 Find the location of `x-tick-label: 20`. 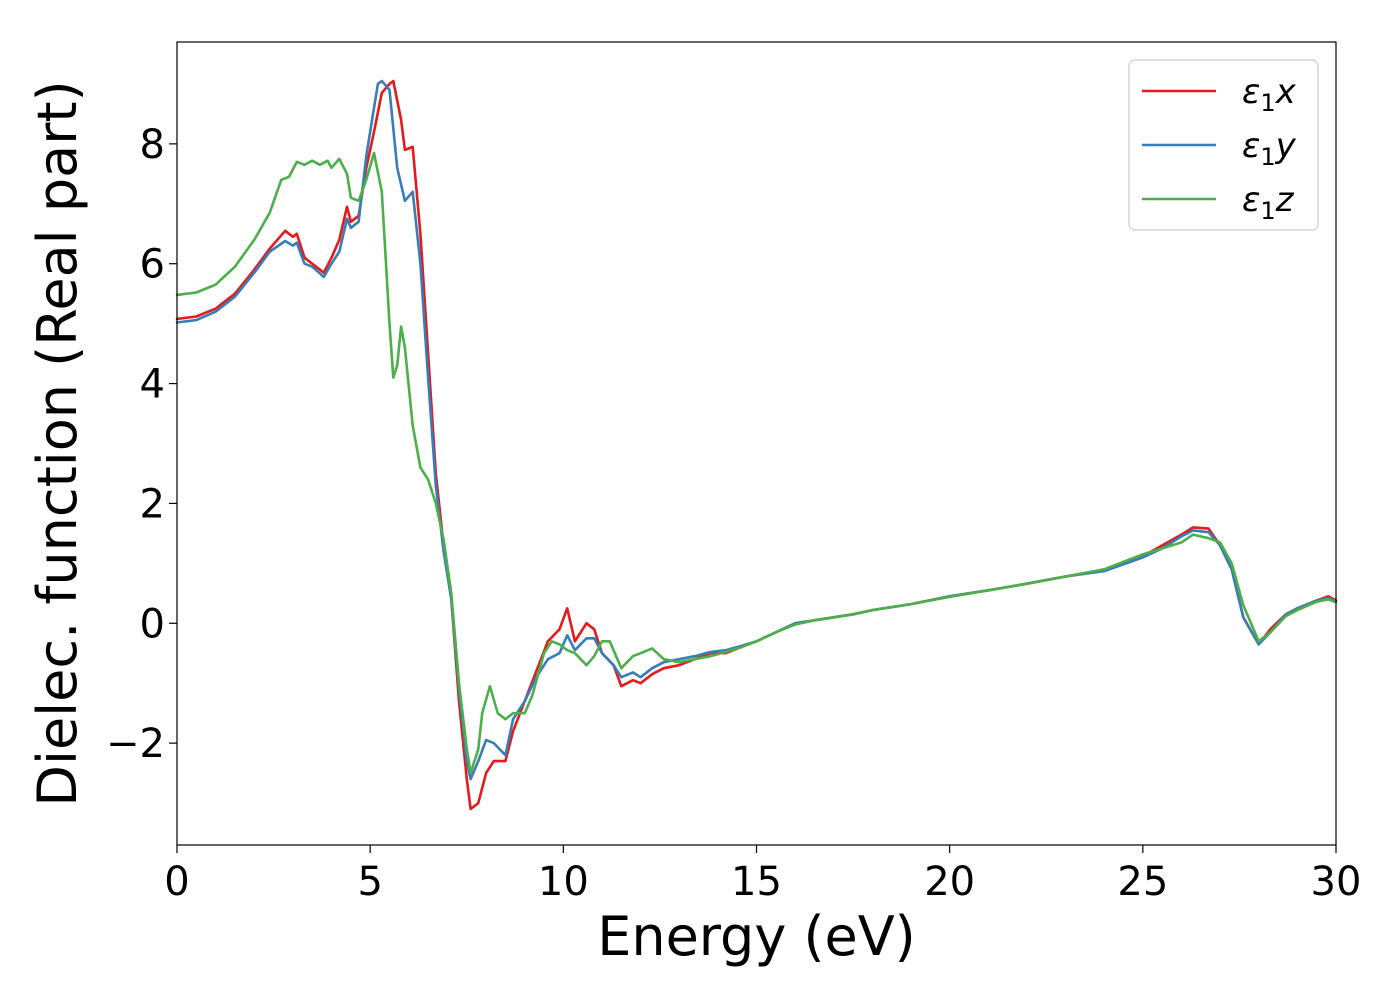

x-tick-label: 20 is located at coordinates (949, 882).